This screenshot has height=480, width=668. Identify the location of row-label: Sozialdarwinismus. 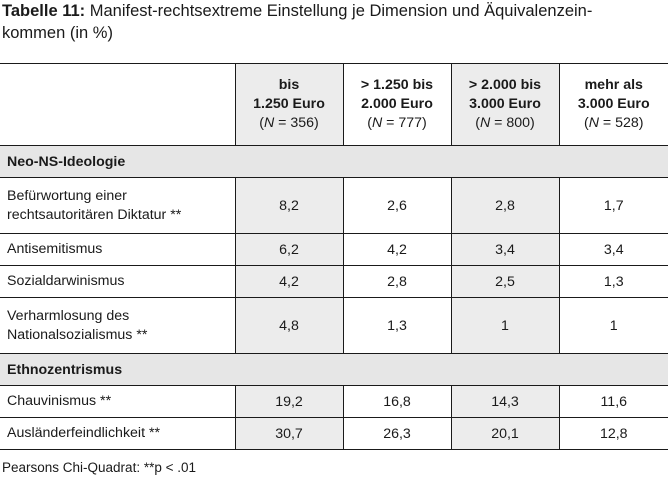
(66, 281).